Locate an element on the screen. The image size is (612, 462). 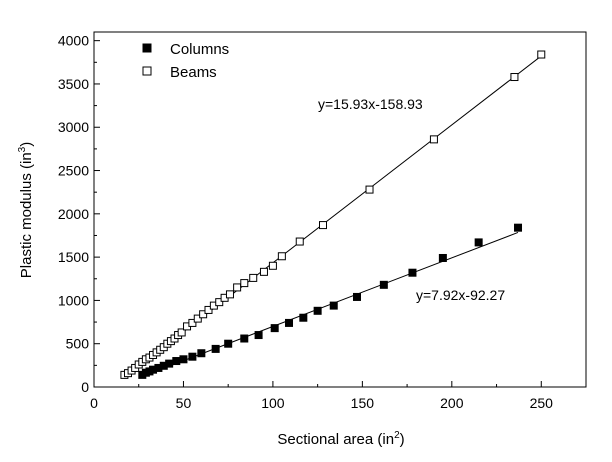
x-tick-label: 150 is located at coordinates (363, 403).